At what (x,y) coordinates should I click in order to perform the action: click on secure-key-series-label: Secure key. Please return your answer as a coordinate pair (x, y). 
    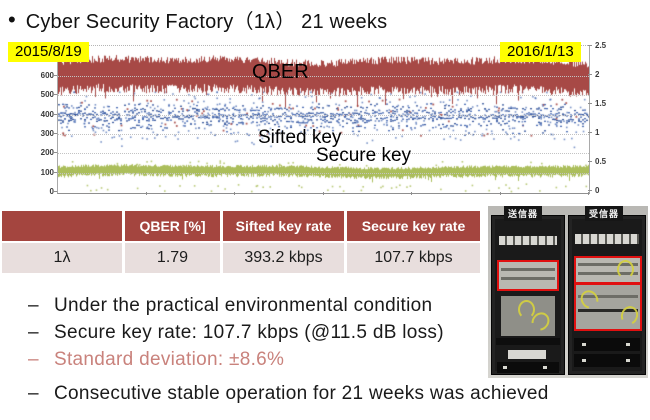
    Looking at the image, I should click on (364, 155).